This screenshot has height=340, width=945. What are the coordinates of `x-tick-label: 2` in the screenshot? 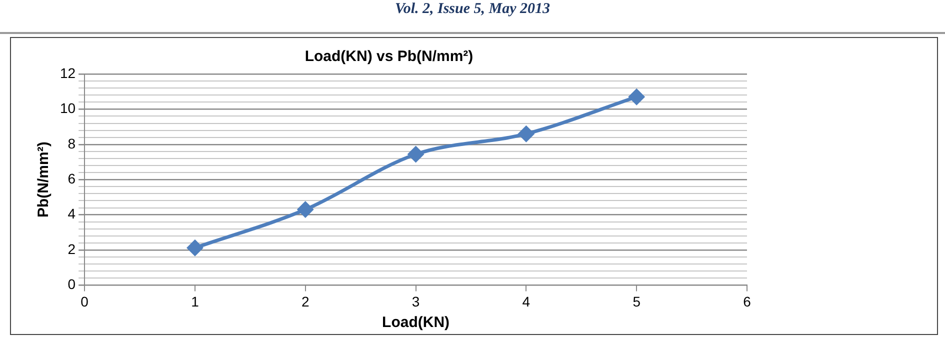 It's located at (305, 301).